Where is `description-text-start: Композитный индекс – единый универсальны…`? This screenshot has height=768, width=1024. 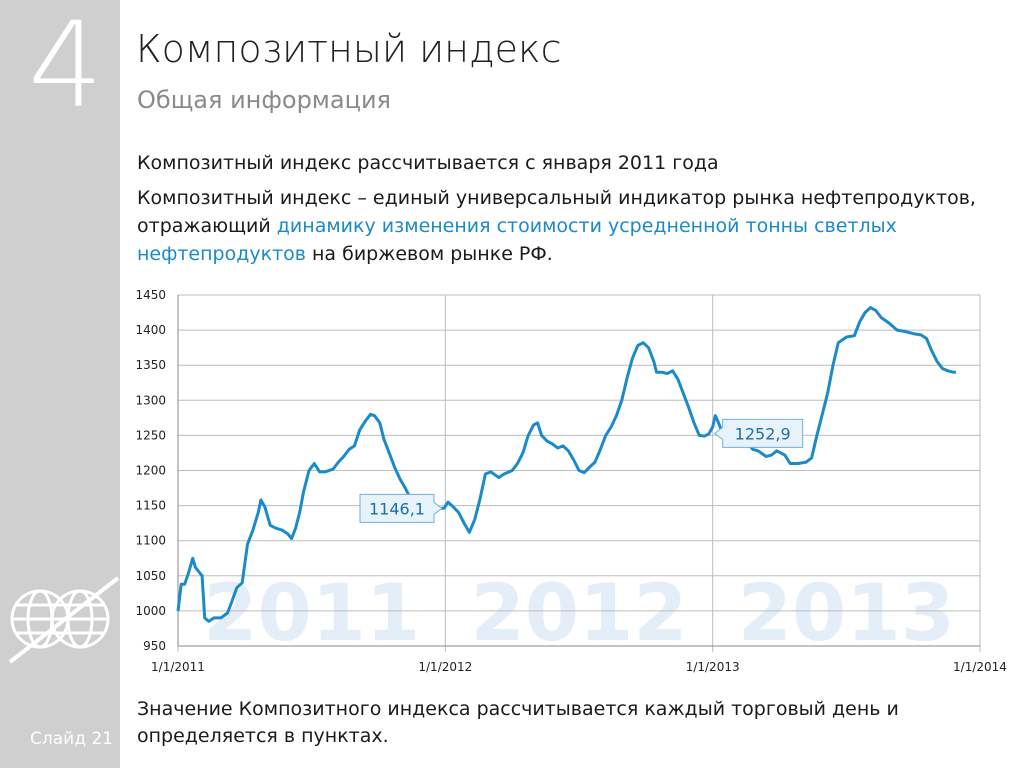 description-text-start: Композитный индекс – единый универсальны… is located at coordinates (556, 212).